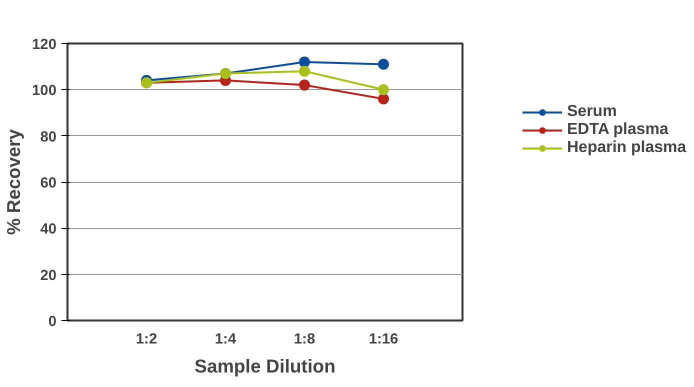 This screenshot has height=387, width=694. What do you see at coordinates (626, 148) in the screenshot?
I see `legend-label: Heparin plasma` at bounding box center [626, 148].